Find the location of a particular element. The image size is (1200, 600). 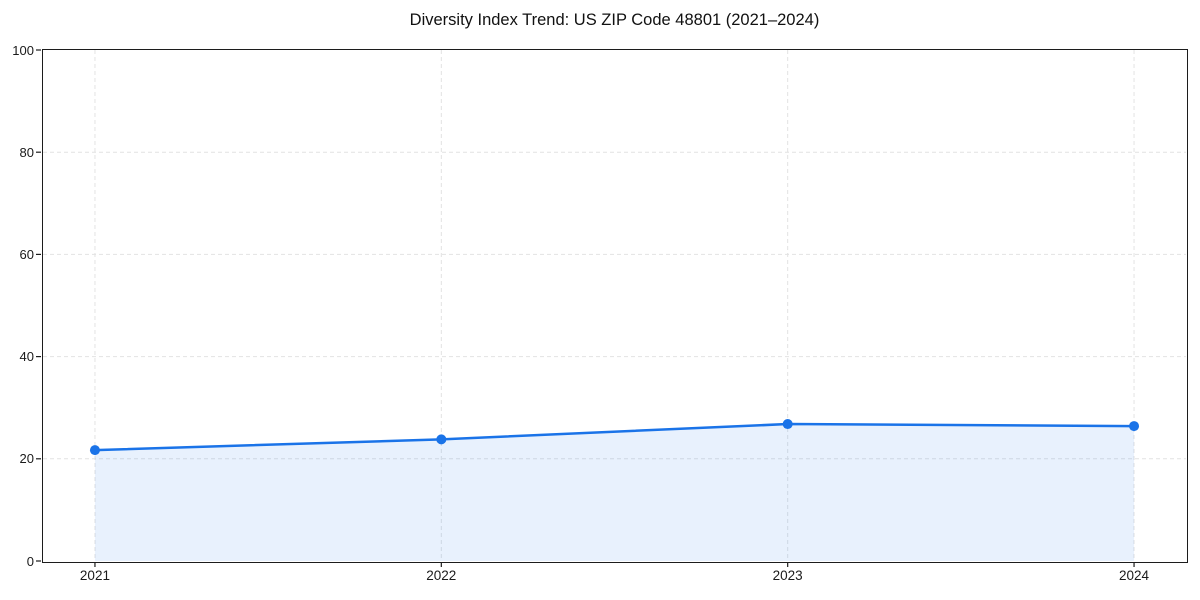

y-tick-label: 80 is located at coordinates (26, 152).